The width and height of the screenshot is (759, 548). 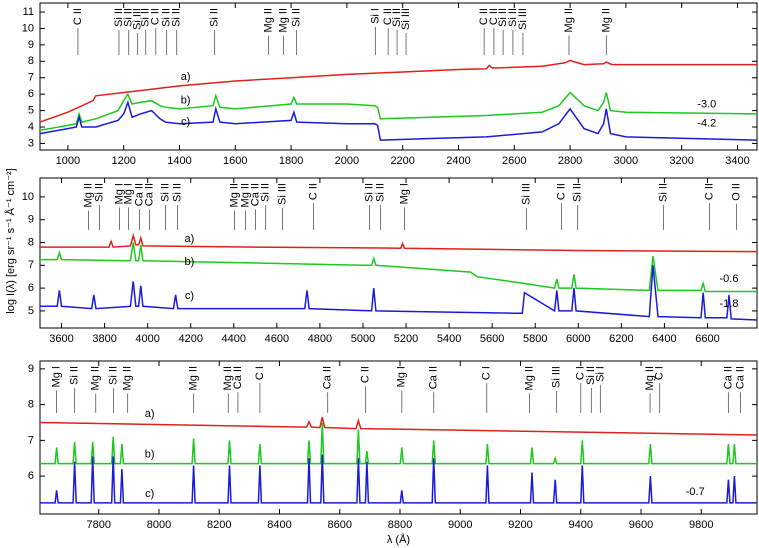 What do you see at coordinates (581, 525) in the screenshot?
I see `x-tick-label: 9400` at bounding box center [581, 525].